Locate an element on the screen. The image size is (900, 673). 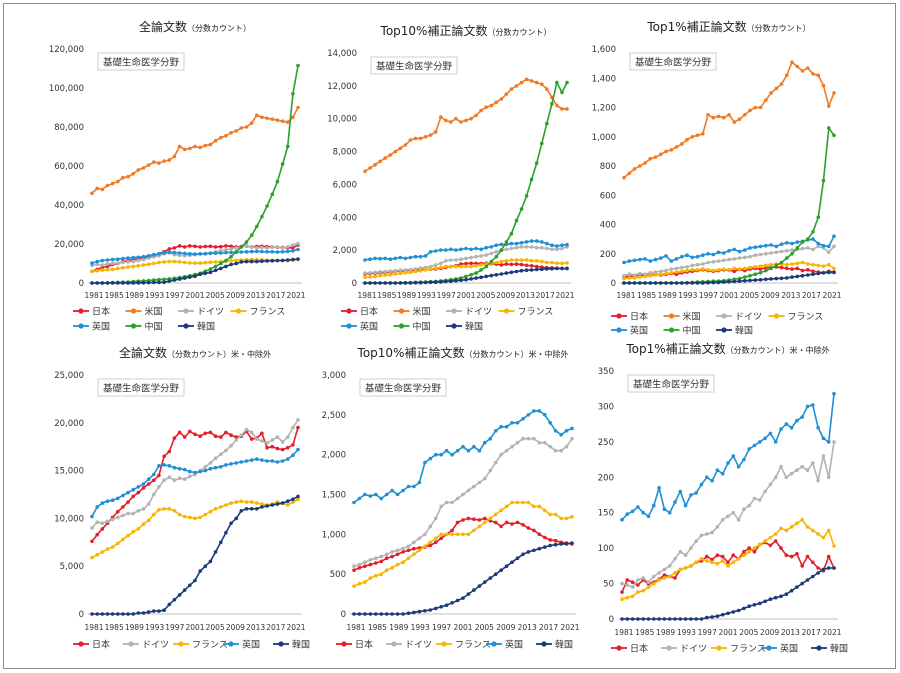
legend-label: ドイツ is located at coordinates (155, 646).